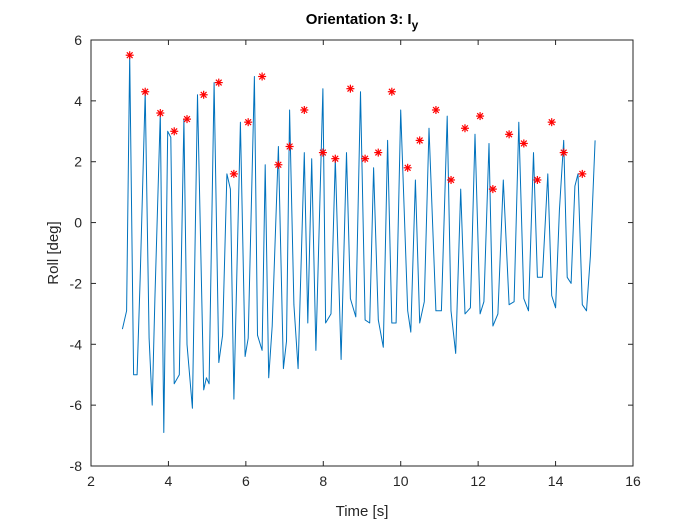  I want to click on chart-title-main: Orientation 3: I, so click(359, 19).